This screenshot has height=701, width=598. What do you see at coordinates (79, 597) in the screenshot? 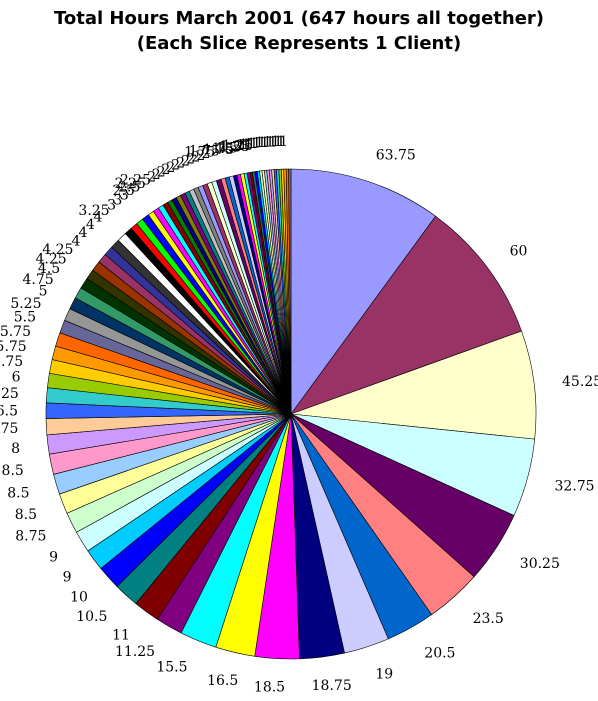
I see `slice-label: 10` at bounding box center [79, 597].